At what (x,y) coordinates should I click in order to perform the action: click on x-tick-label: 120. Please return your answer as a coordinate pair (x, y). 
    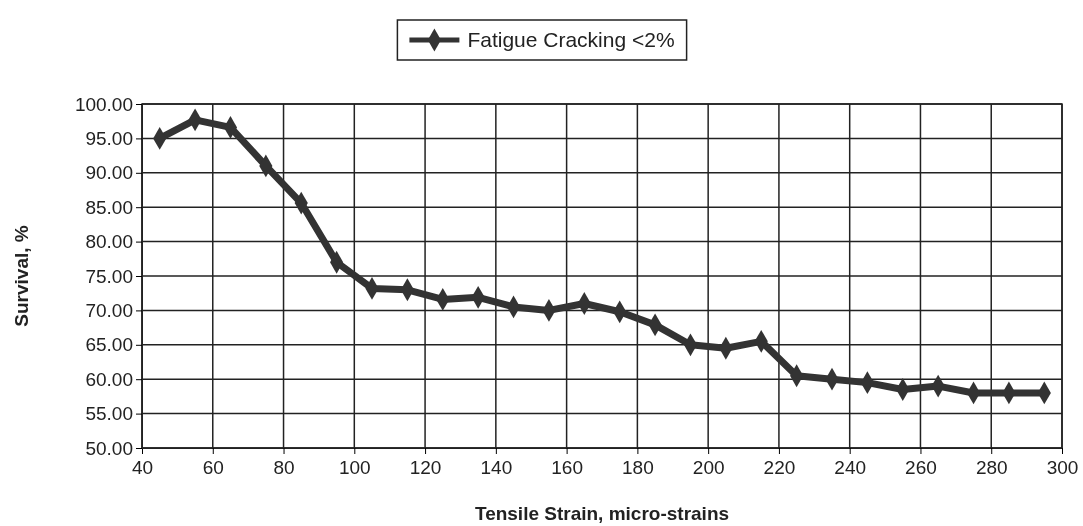
    Looking at the image, I should click on (425, 468).